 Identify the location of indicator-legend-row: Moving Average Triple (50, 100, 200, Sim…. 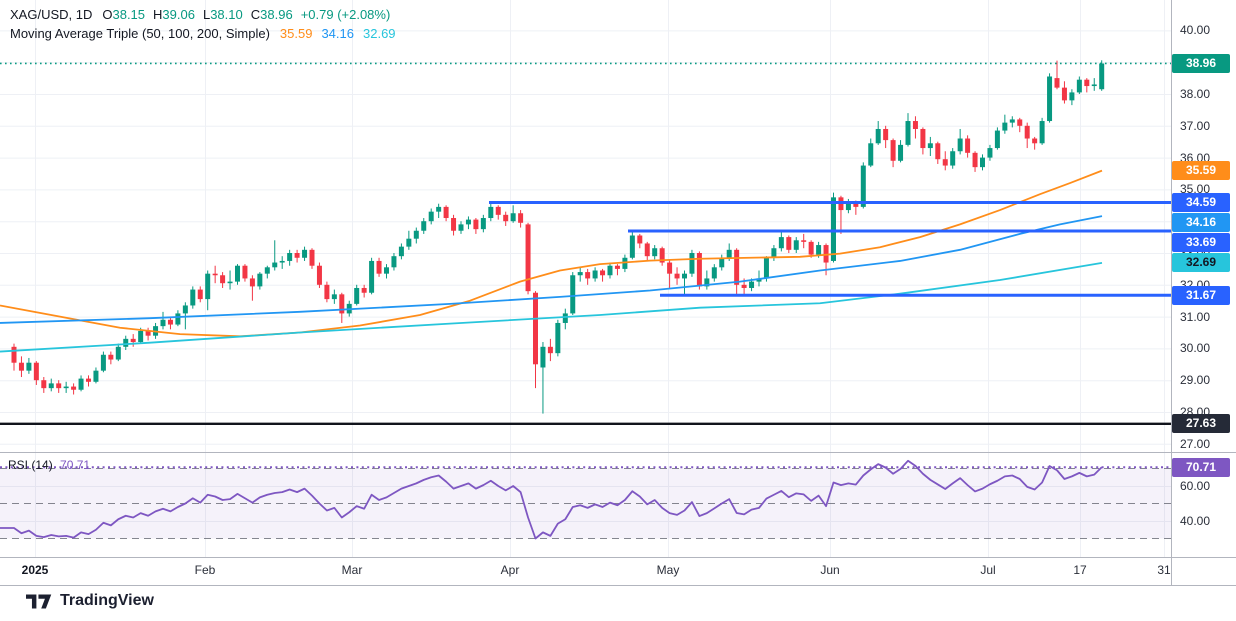
(207, 33).